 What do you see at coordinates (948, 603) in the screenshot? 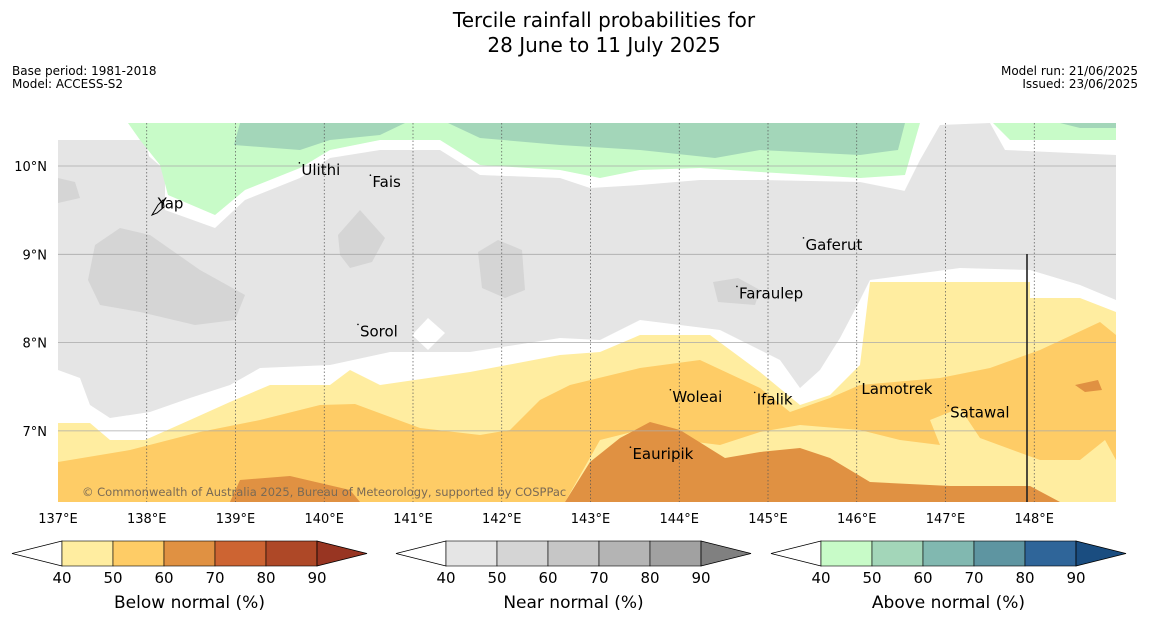
I see `legend-title-above: Above normal (%)` at bounding box center [948, 603].